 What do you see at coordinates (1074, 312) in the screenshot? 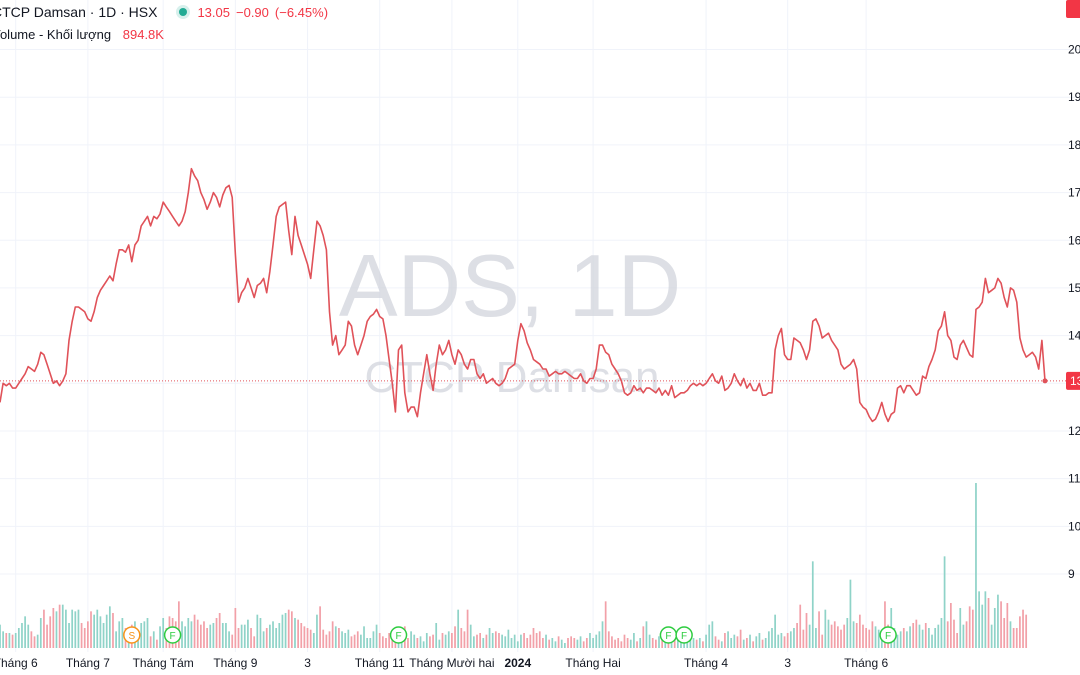
I see `price-axis: 20 19 18 17 16 15 14 13 12 11 10 9` at bounding box center [1074, 312].